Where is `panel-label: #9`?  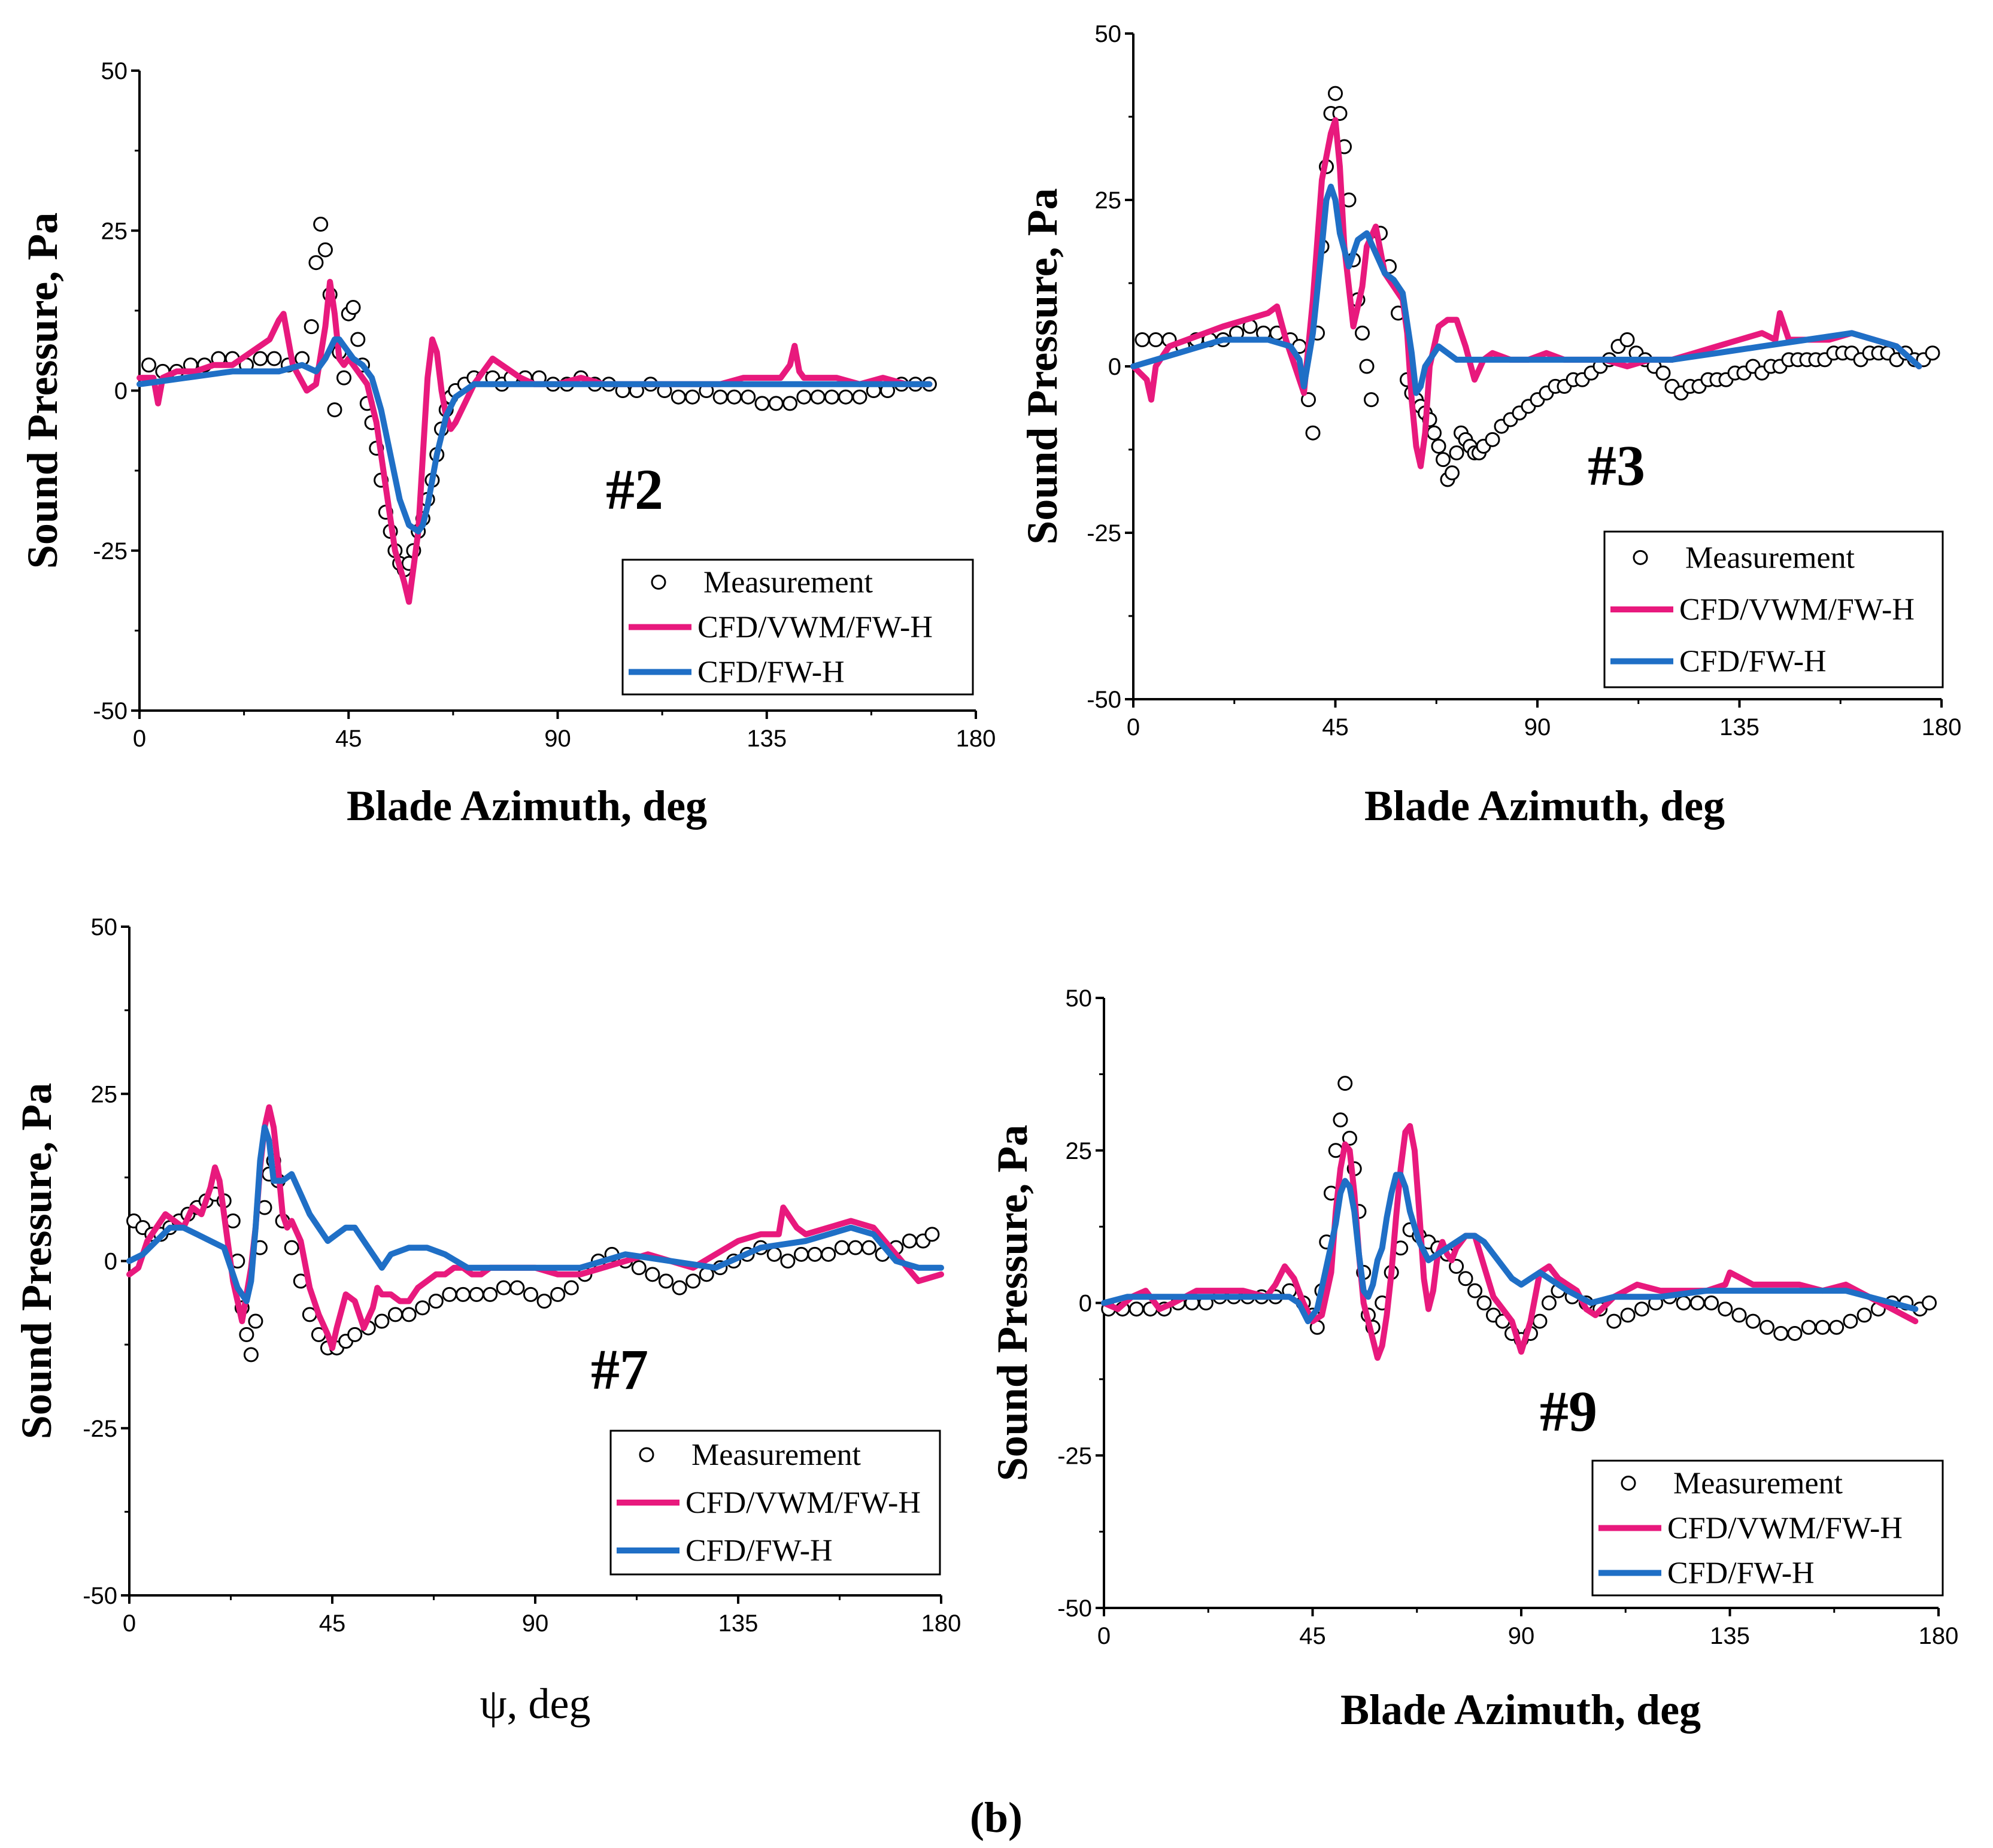
panel-label: #9 is located at coordinates (1569, 1411).